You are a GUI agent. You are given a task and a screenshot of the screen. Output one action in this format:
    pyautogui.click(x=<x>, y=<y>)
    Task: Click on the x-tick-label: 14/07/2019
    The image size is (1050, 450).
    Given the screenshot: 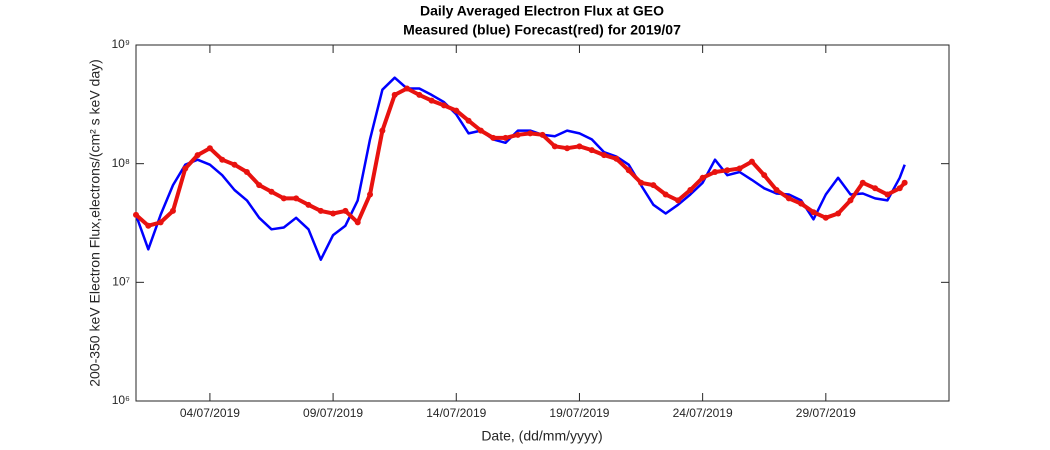 What is the action you would take?
    pyautogui.click(x=456, y=413)
    